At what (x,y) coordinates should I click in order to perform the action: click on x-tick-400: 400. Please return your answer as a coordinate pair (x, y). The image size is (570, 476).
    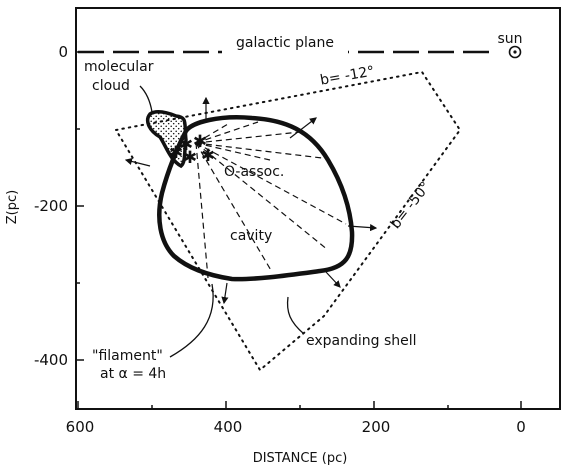
    Looking at the image, I should click on (228, 427).